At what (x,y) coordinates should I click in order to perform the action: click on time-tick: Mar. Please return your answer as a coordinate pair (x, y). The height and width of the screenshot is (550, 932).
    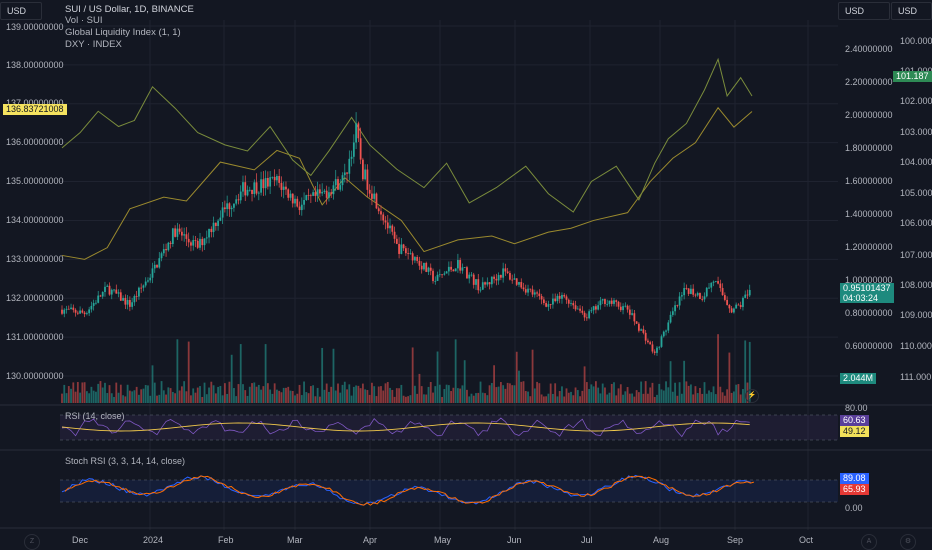
    Looking at the image, I should click on (295, 540).